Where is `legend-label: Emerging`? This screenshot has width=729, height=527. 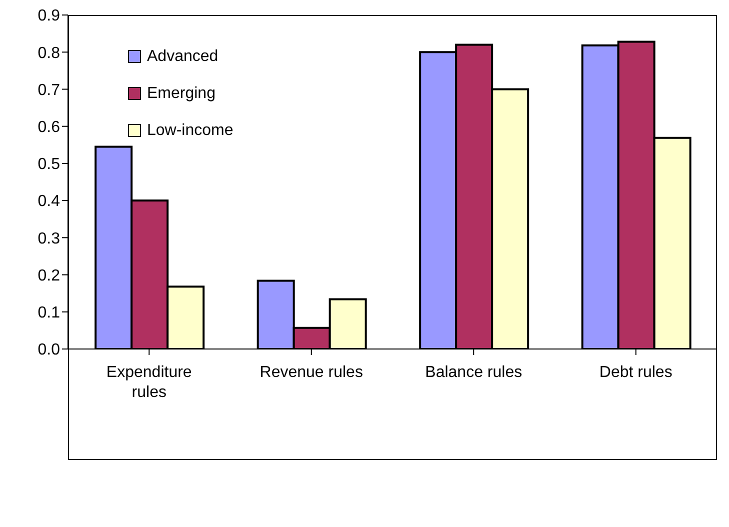 legend-label: Emerging is located at coordinates (181, 93).